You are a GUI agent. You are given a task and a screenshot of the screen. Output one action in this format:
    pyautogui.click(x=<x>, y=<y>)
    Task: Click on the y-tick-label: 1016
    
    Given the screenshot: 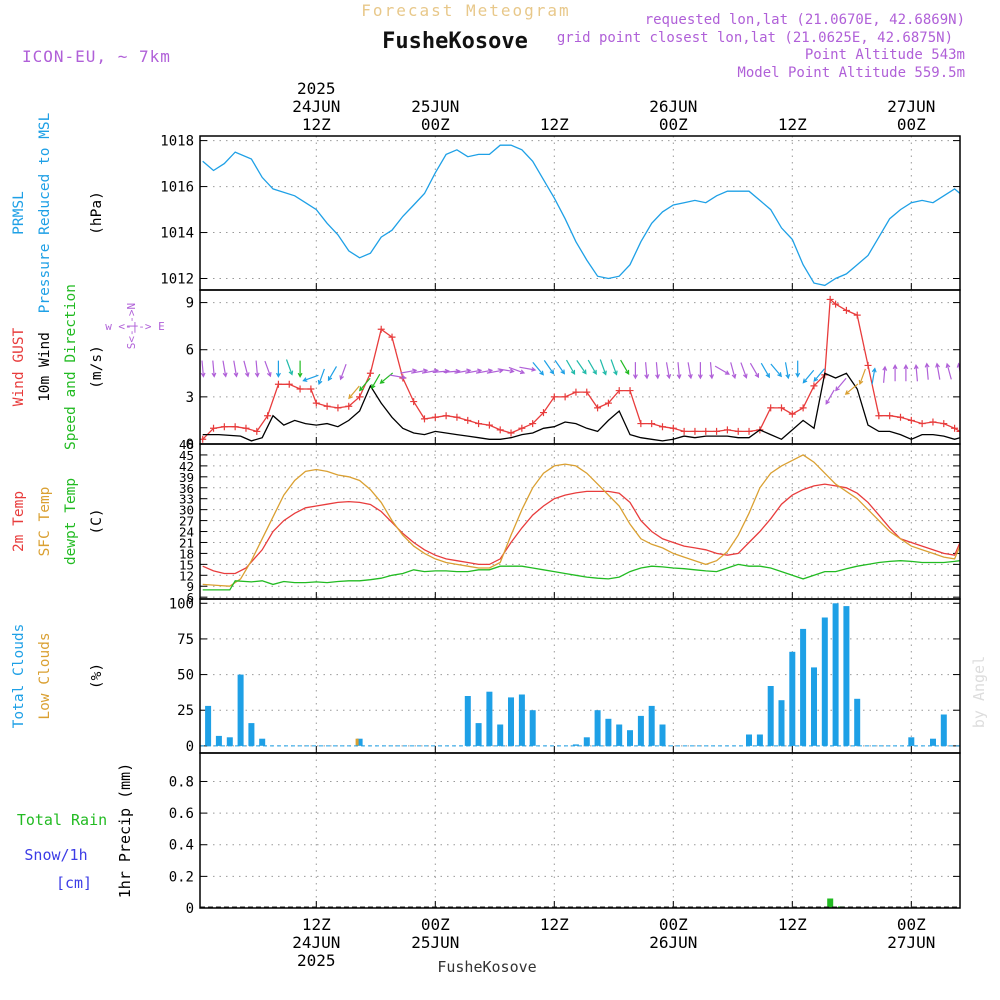 What is the action you would take?
    pyautogui.click(x=177, y=188)
    